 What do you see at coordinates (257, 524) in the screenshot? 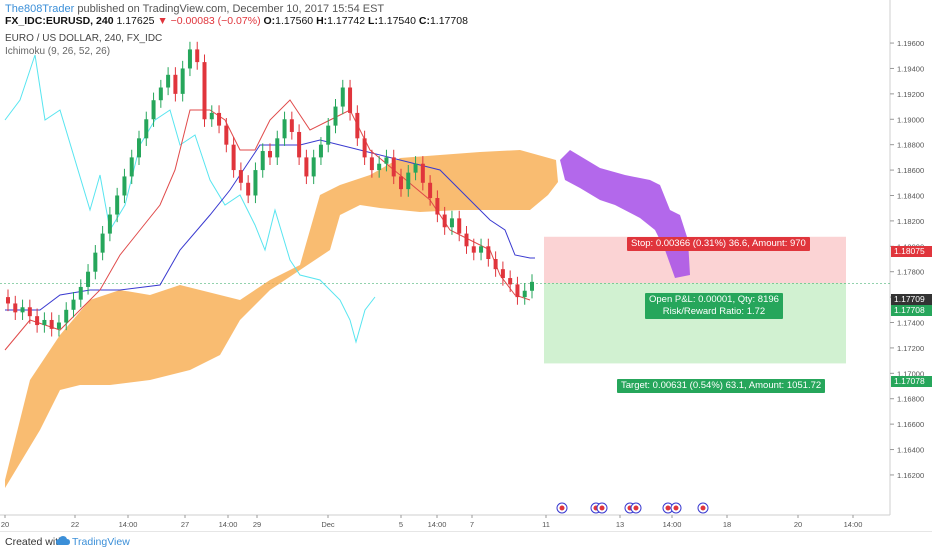
I see `time-tick-label: 29` at bounding box center [257, 524].